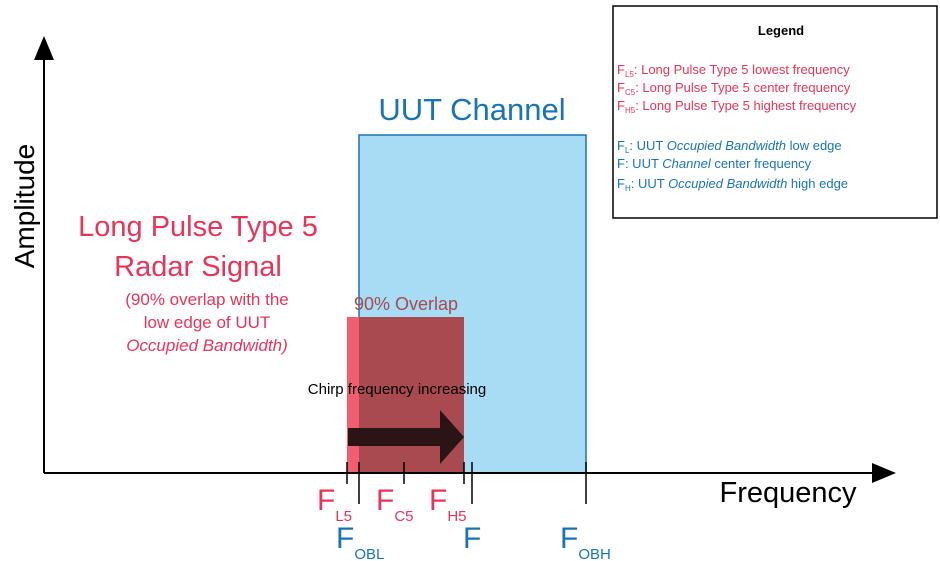 This screenshot has height=561, width=940. What do you see at coordinates (406, 437) in the screenshot?
I see `chirp-arrow` at bounding box center [406, 437].